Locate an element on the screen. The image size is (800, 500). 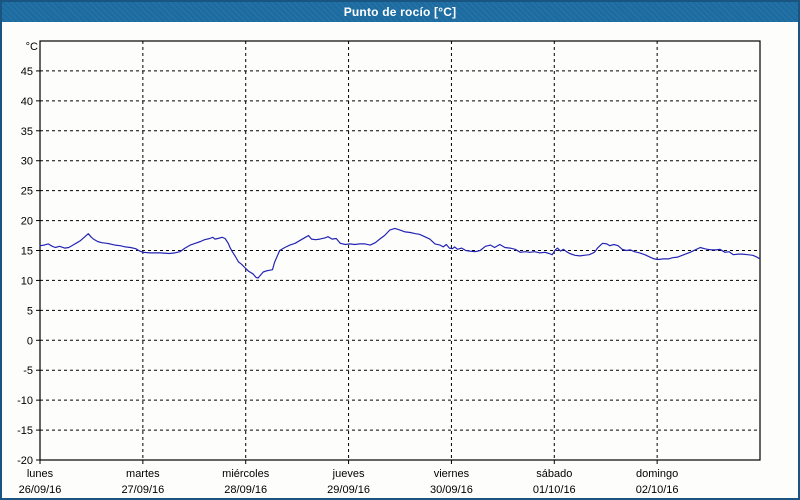
y-tick-label: 0 is located at coordinates (30, 341).